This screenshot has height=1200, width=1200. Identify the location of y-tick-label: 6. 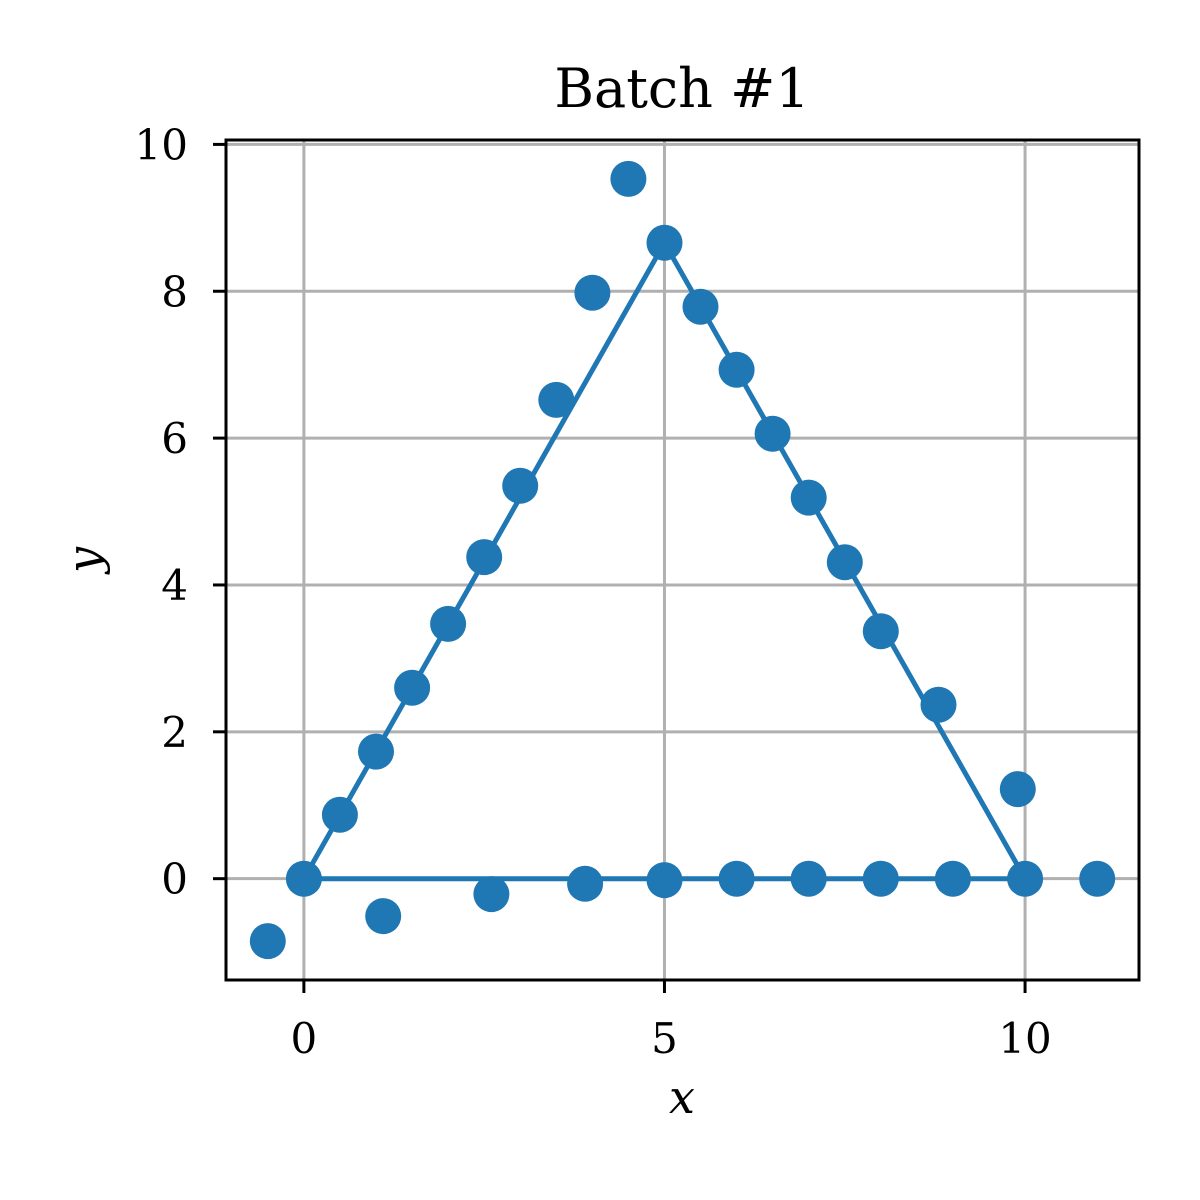
(174, 438).